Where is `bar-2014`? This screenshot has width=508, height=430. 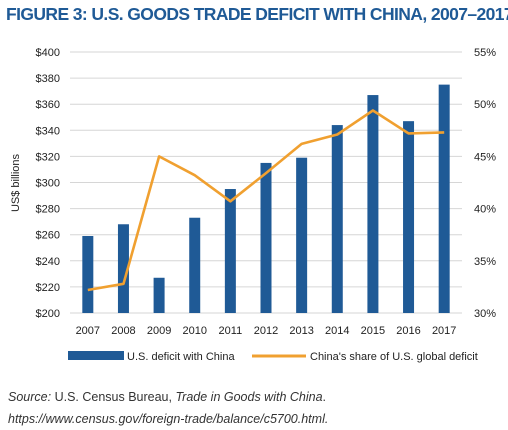 bar-2014 is located at coordinates (337, 219).